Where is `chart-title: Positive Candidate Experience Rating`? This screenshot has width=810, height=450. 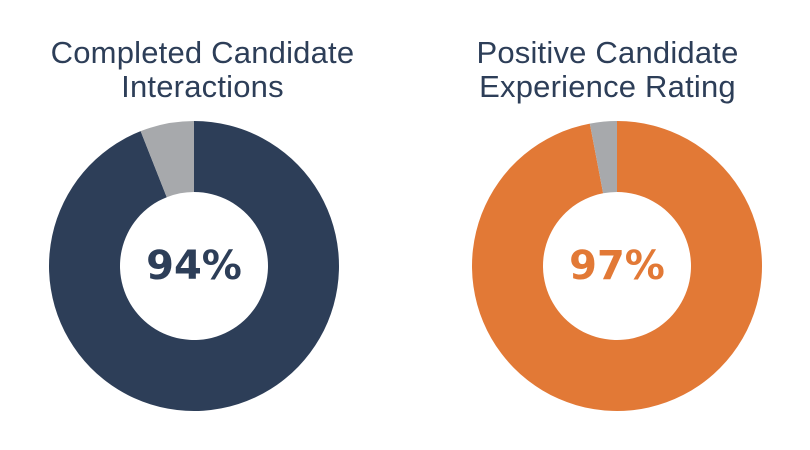 chart-title: Positive Candidate Experience Rating is located at coordinates (607, 70).